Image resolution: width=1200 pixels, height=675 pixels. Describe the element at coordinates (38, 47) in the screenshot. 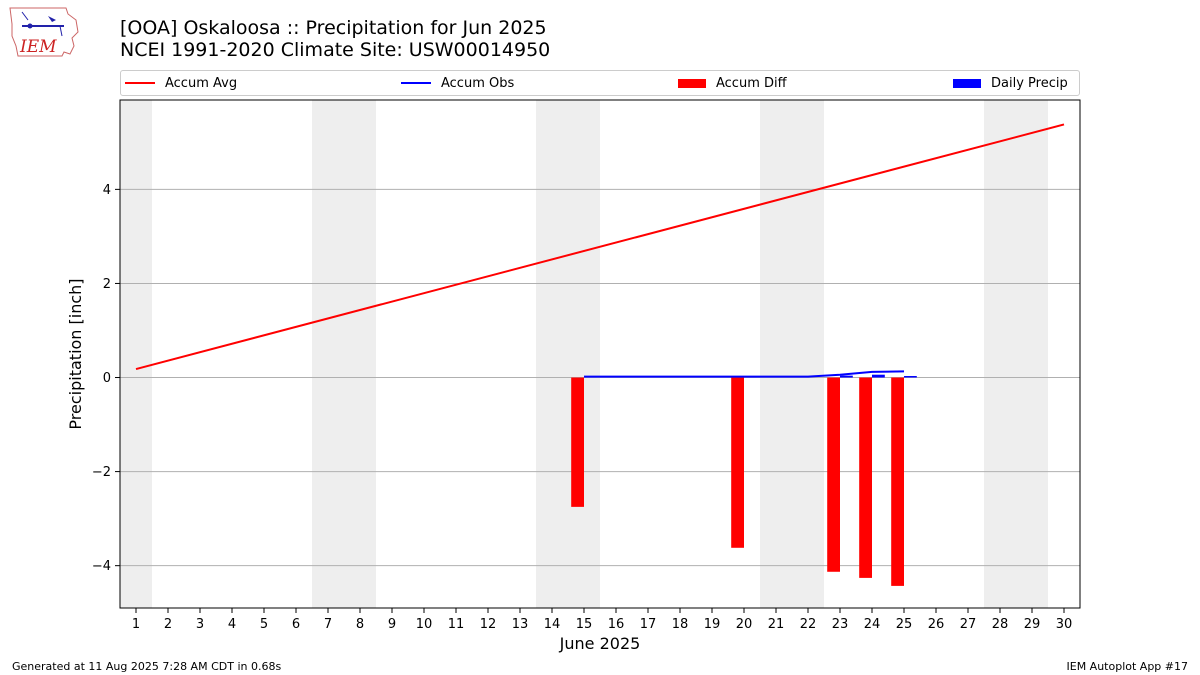

I see `iem-logo-text: IEM` at that location.